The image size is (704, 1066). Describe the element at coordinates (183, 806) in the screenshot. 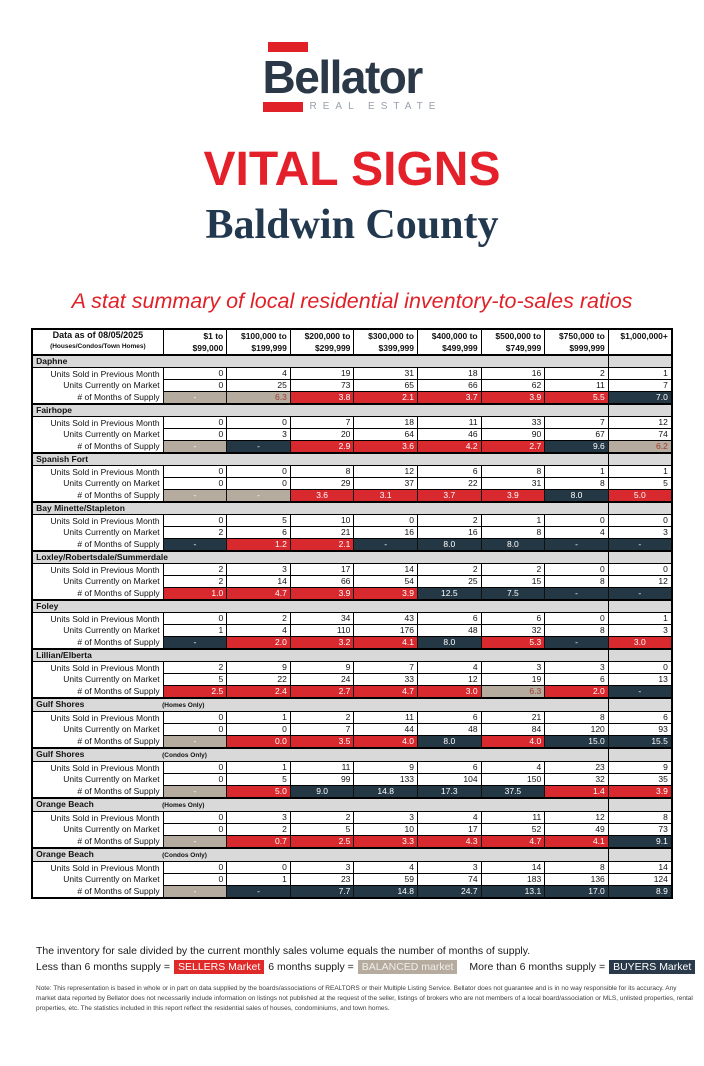

I see `section-subtitle: (Homes Only)` at that location.